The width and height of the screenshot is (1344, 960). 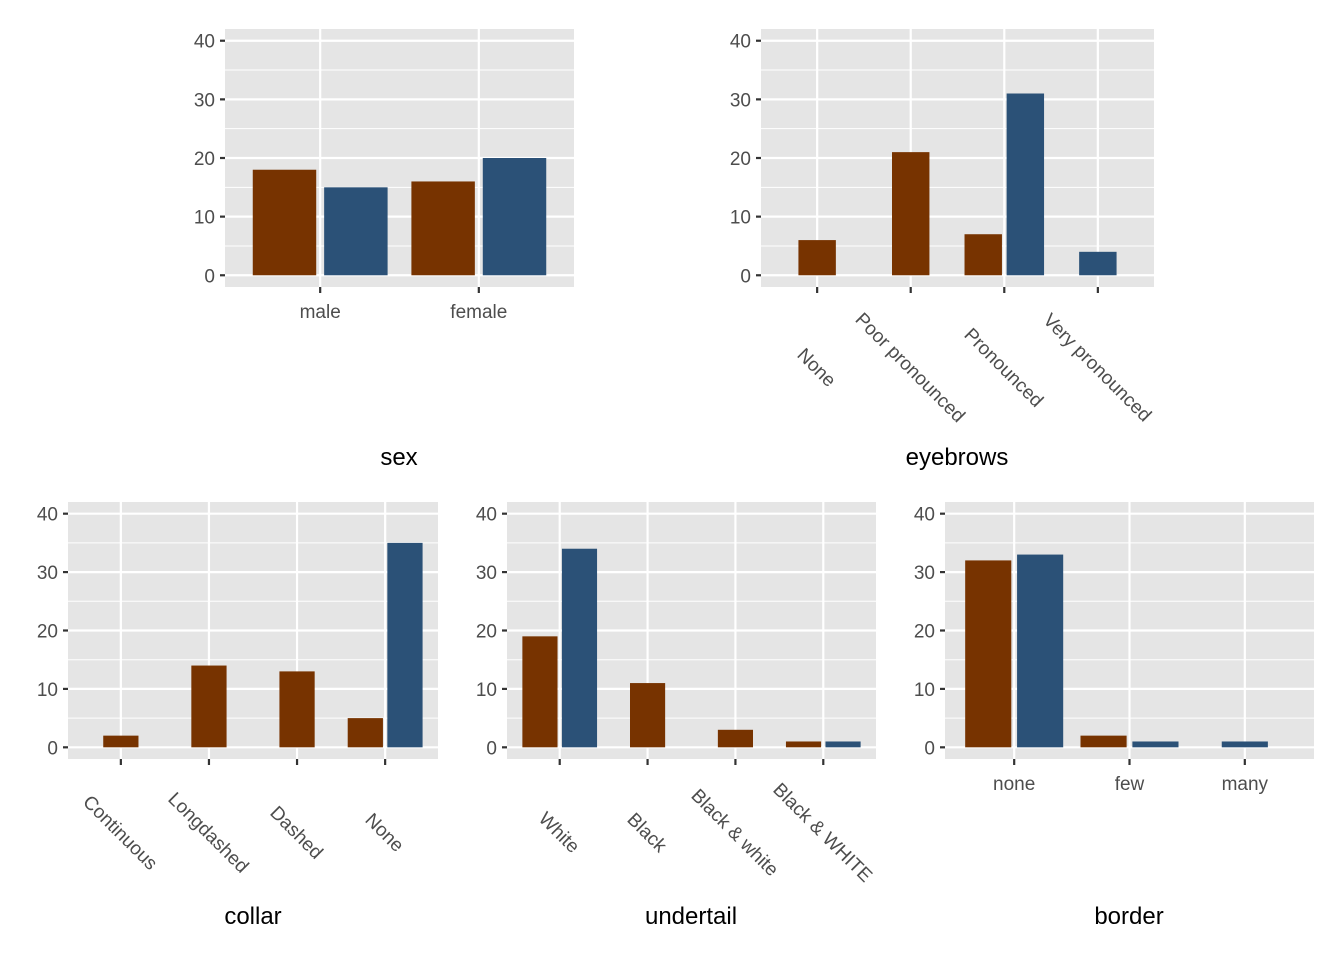 What do you see at coordinates (1014, 784) in the screenshot?
I see `x-tick-label: none` at bounding box center [1014, 784].